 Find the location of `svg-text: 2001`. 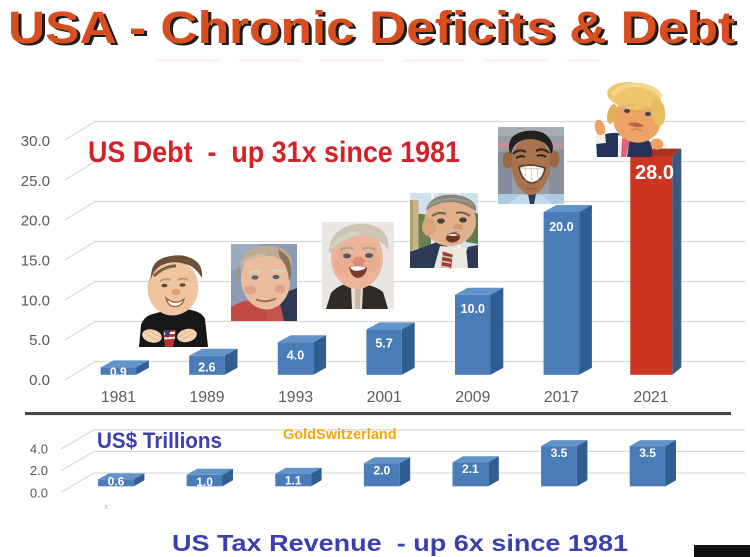

svg-text: 2001 is located at coordinates (384, 397).